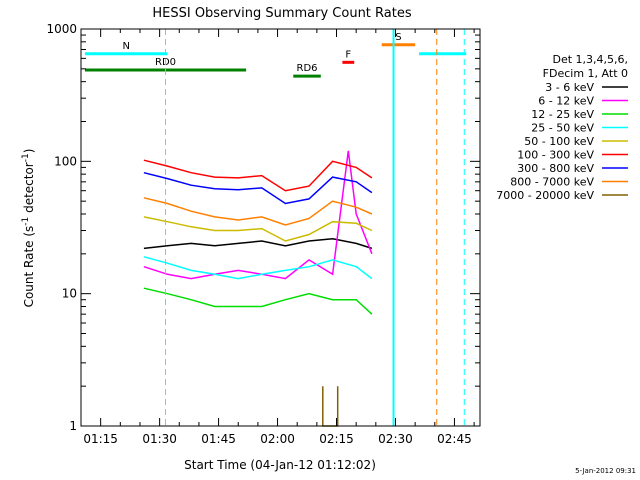 This screenshot has width=640, height=480. I want to click on legend-label: 25 - 50 keV, so click(562, 128).